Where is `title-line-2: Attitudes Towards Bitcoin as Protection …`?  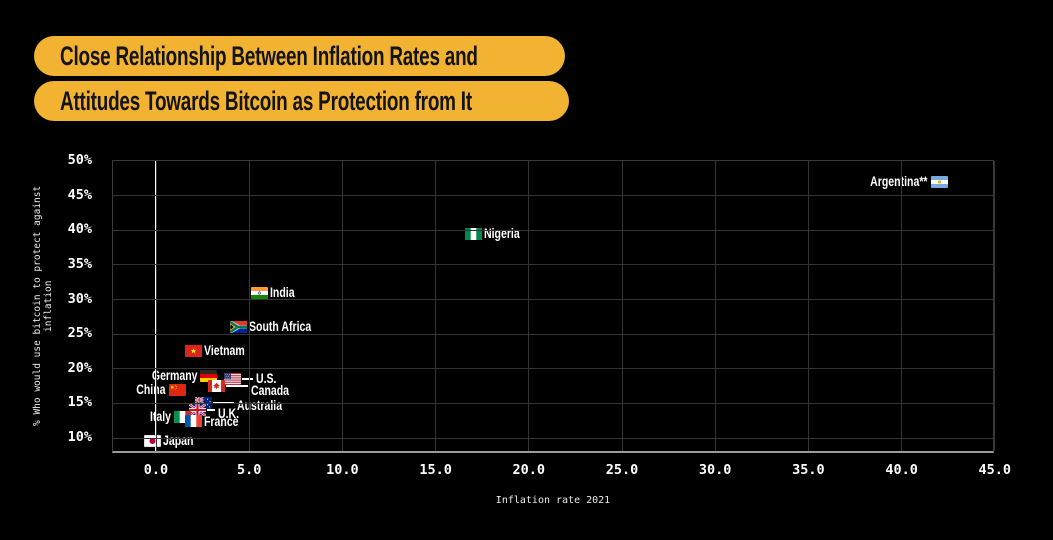 title-line-2: Attitudes Towards Bitcoin as Protection … is located at coordinates (301, 101).